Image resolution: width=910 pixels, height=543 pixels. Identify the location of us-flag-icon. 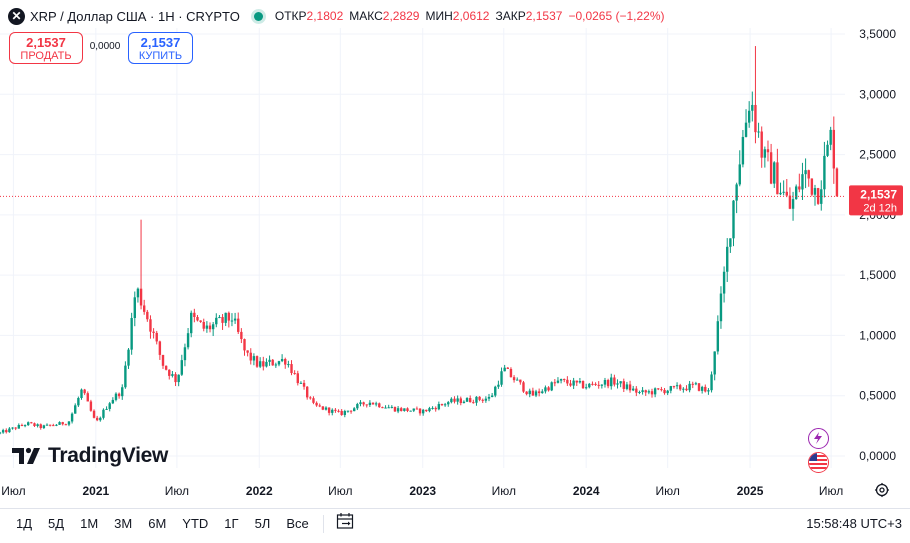
(818, 462).